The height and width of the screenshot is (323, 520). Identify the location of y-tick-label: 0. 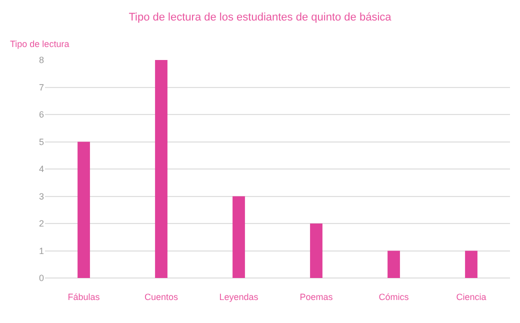
(41, 278).